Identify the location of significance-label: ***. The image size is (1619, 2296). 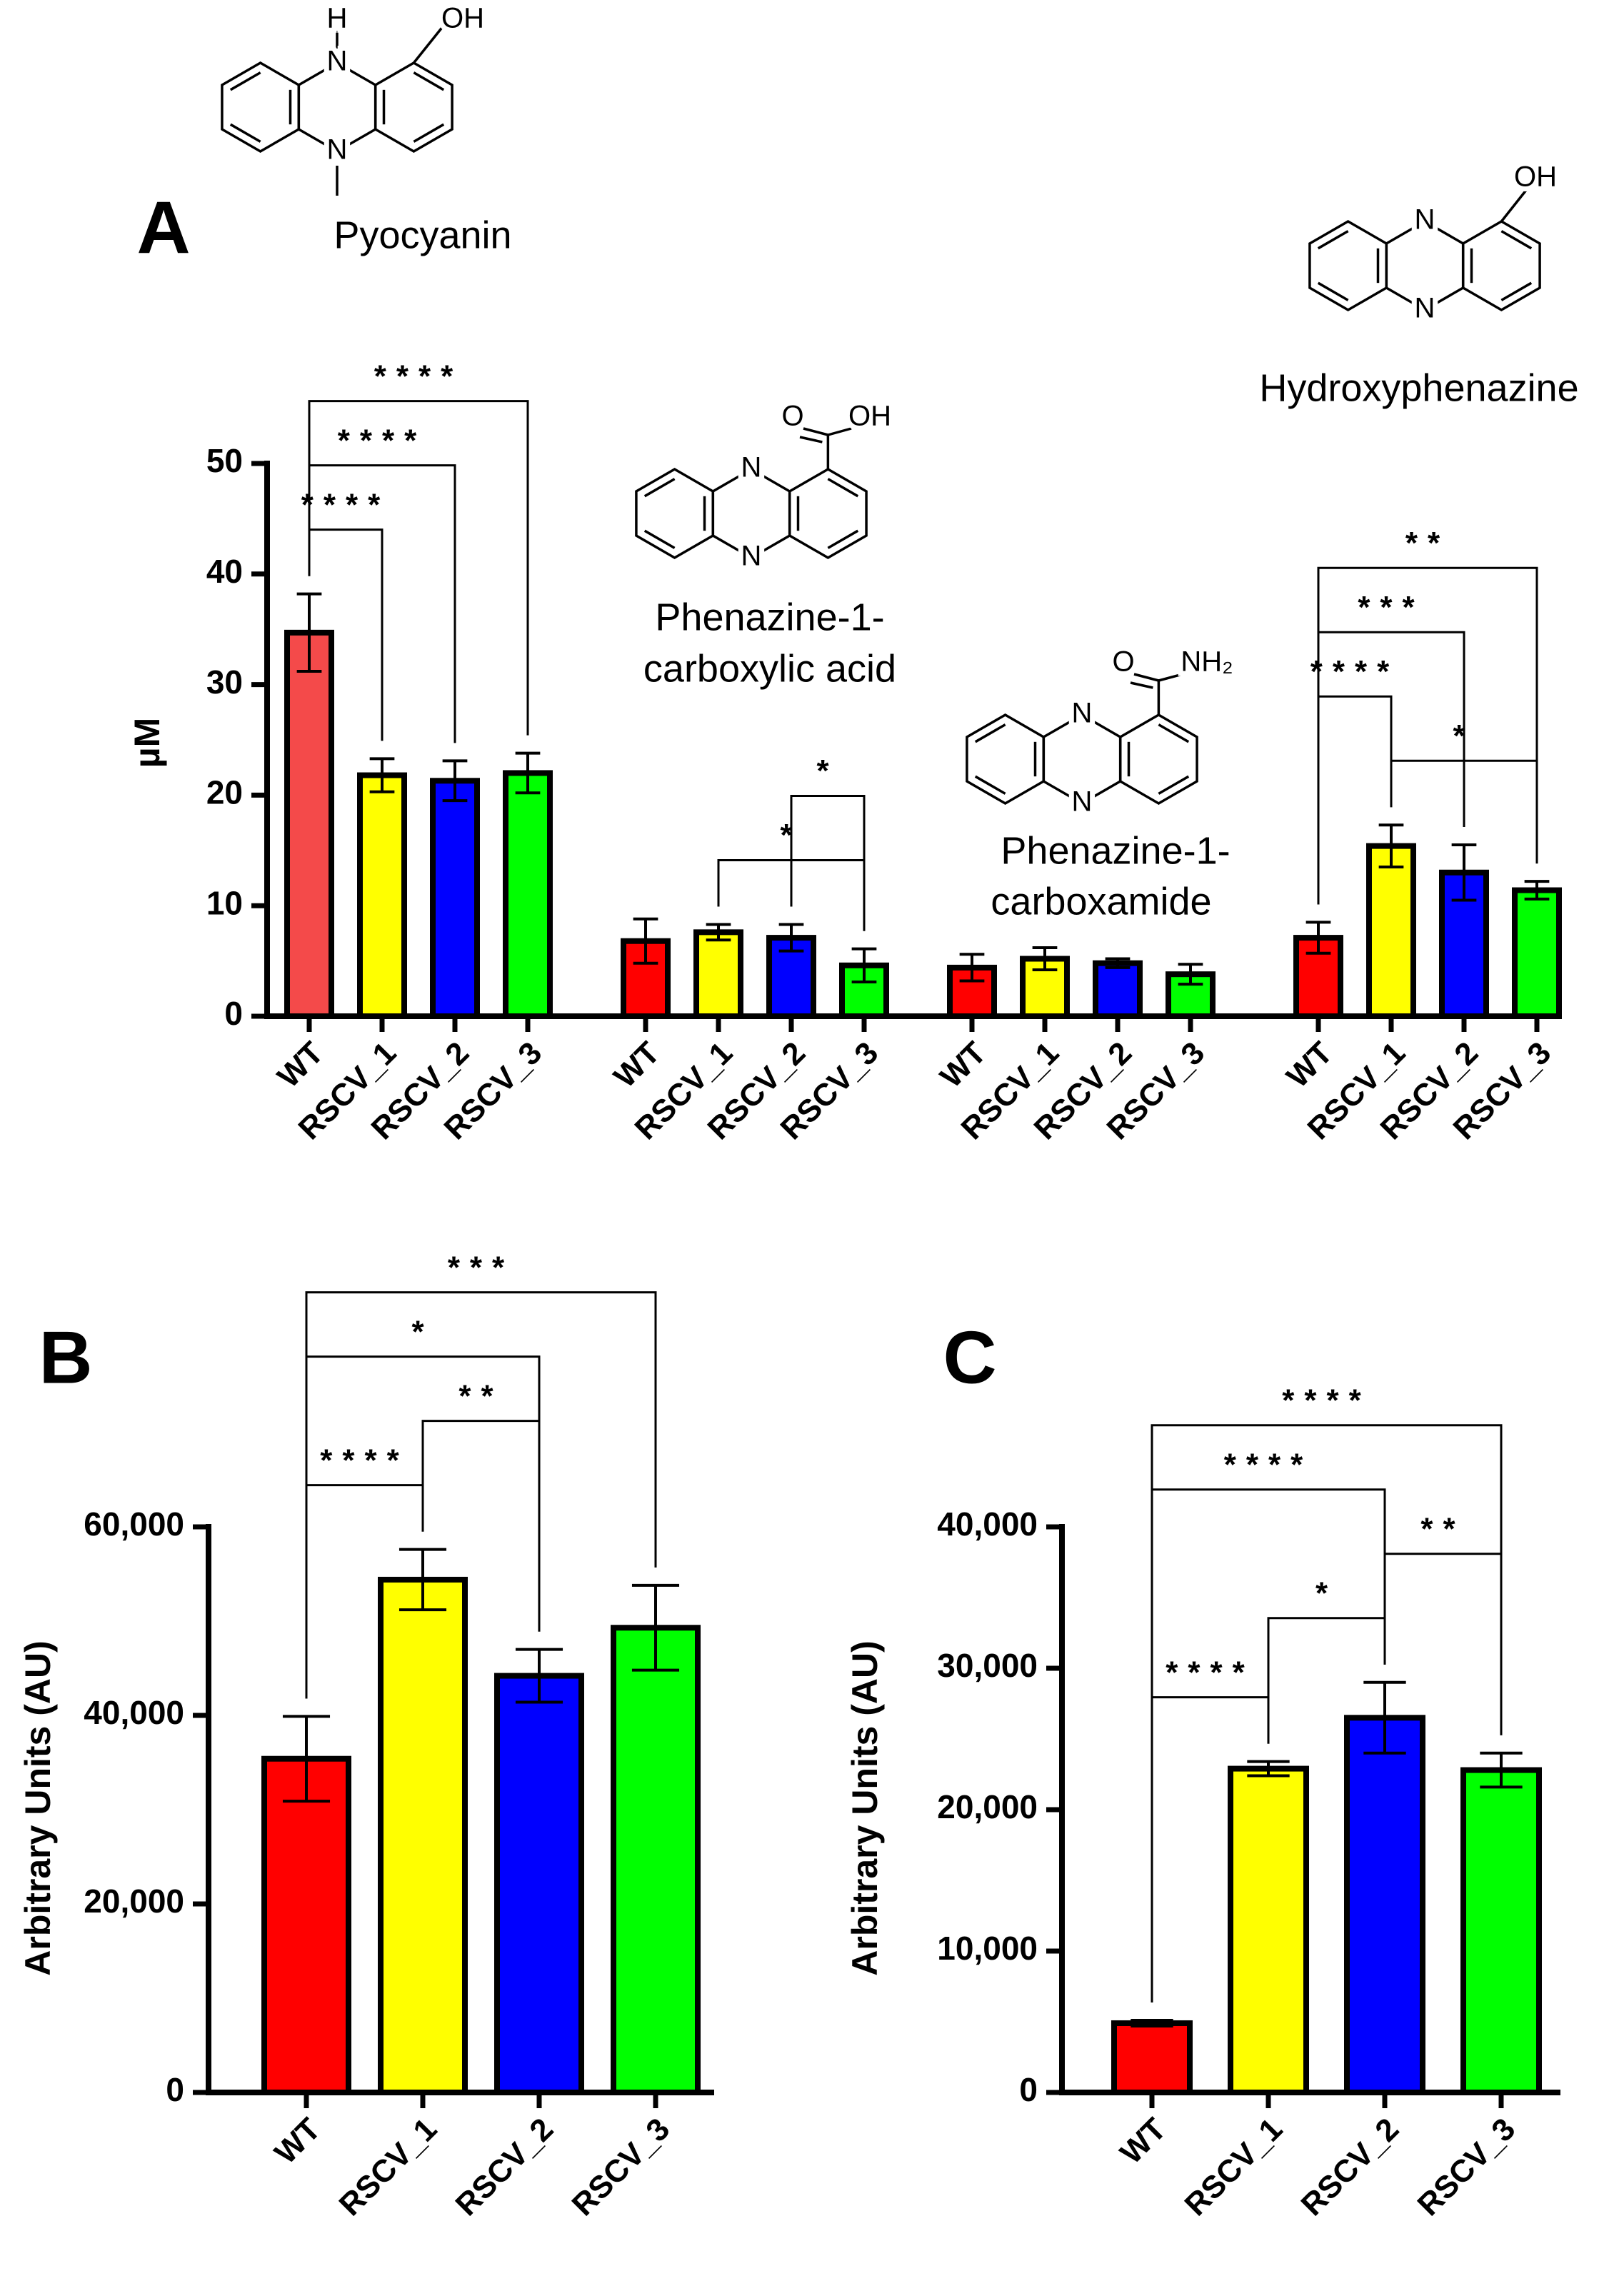
(481, 1267).